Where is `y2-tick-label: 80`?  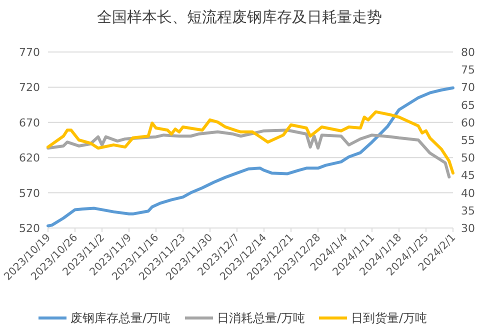 y2-tick-label: 80 is located at coordinates (468, 52).